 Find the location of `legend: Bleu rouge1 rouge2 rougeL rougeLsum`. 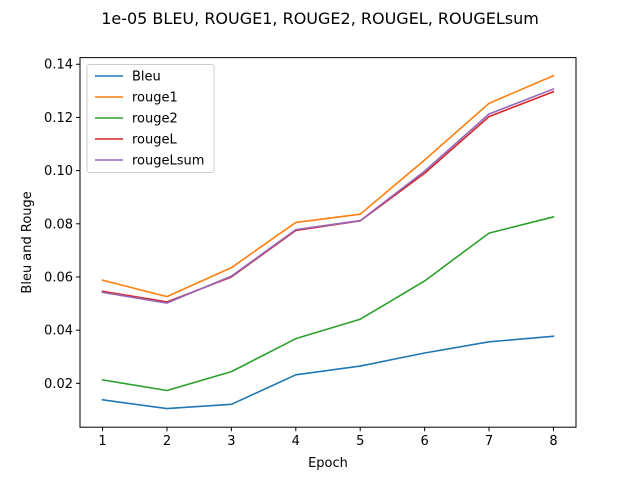

legend: Bleu rouge1 rouge2 rougeL rougeLsum is located at coordinates (150, 118).